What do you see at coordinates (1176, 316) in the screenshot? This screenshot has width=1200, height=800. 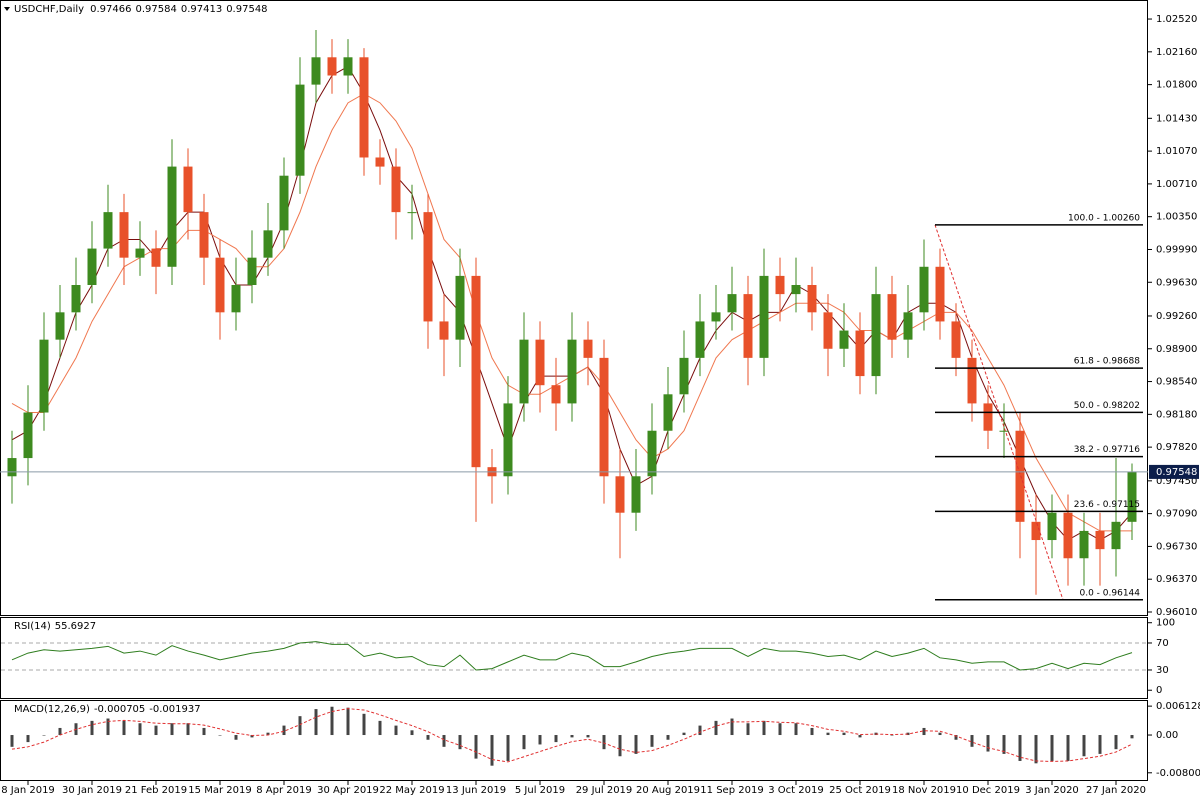 I see `y-tick-label: 0.99260` at bounding box center [1176, 316].